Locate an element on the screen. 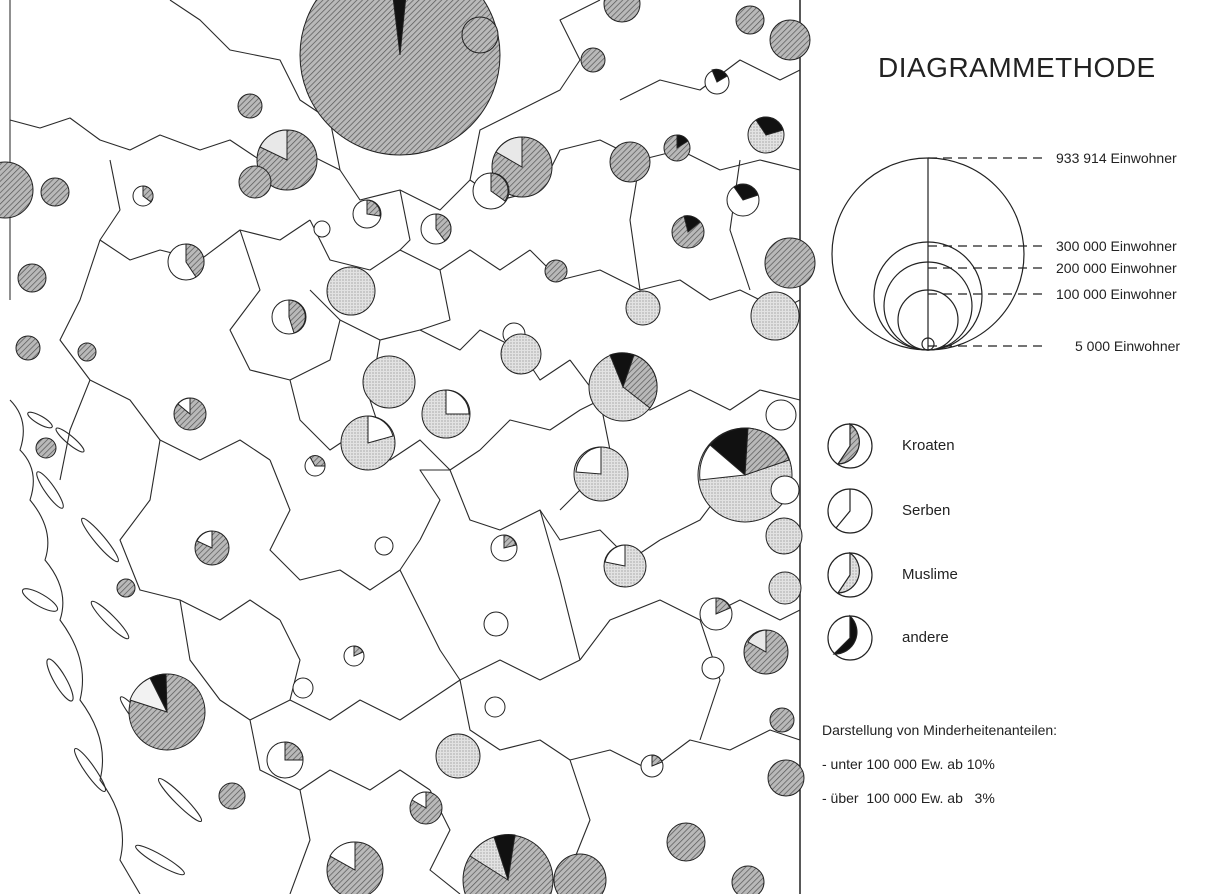  legend-title: DIAGRAMMETHODE is located at coordinates (1017, 67).